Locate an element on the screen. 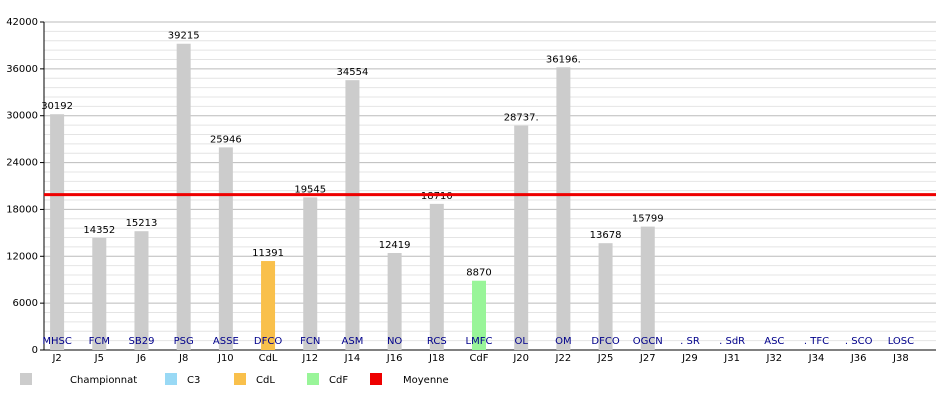 Image resolution: width=950 pixels, height=400 pixels. x-tick-label: J2 is located at coordinates (56, 358).